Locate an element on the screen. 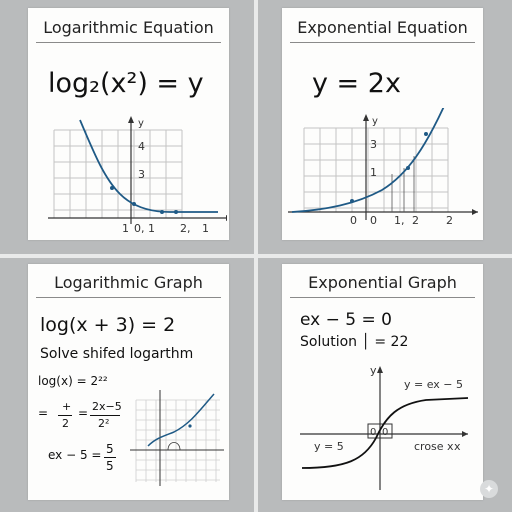  work-line-2-eq2: = is located at coordinates (83, 413).